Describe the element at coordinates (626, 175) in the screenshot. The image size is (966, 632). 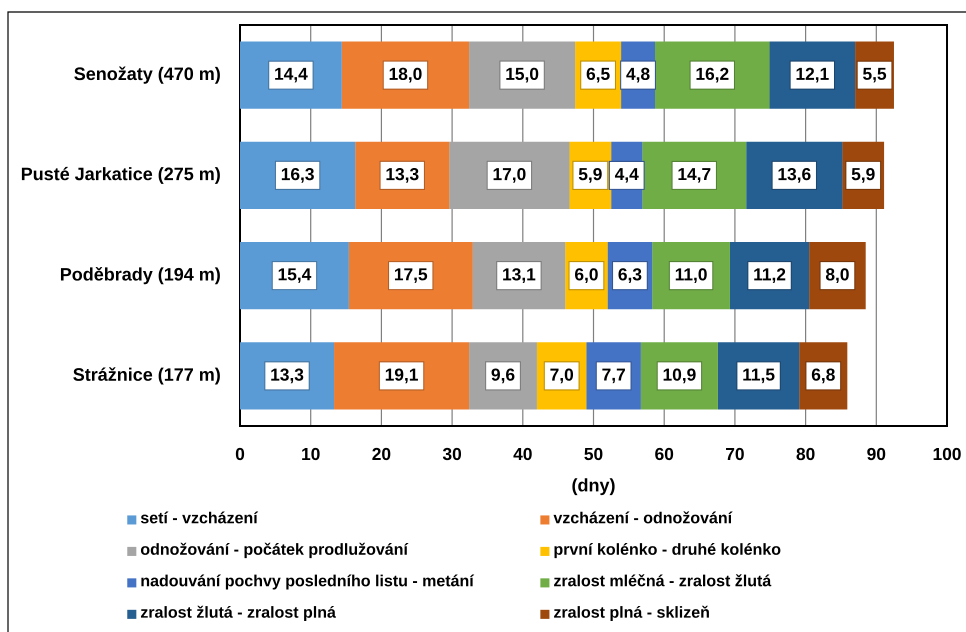
I see `data-label: 4,4` at that location.